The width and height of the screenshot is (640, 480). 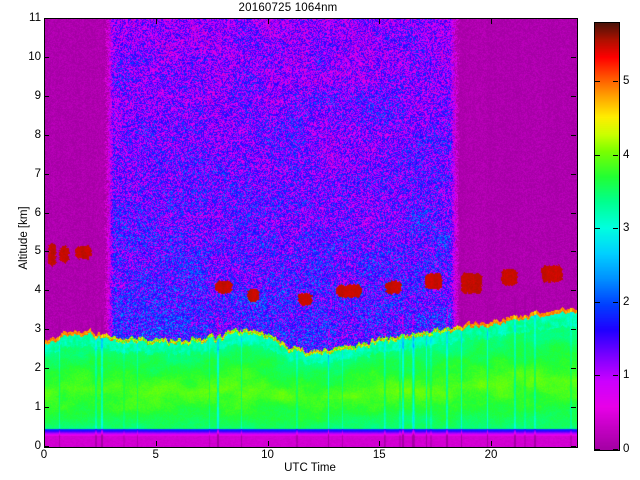 What do you see at coordinates (37, 446) in the screenshot?
I see `y-axis-tick-0: 0` at bounding box center [37, 446].